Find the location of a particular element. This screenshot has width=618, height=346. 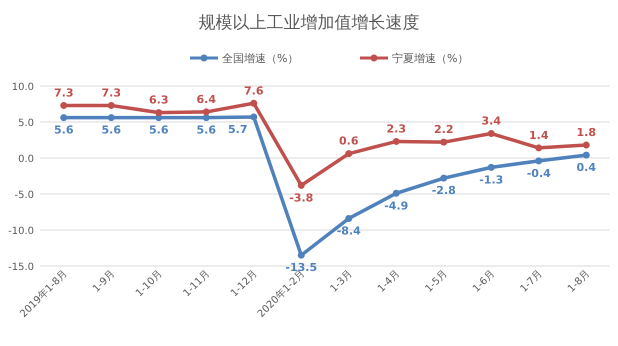

legend-label: 全国增速（%） is located at coordinates (260, 58).